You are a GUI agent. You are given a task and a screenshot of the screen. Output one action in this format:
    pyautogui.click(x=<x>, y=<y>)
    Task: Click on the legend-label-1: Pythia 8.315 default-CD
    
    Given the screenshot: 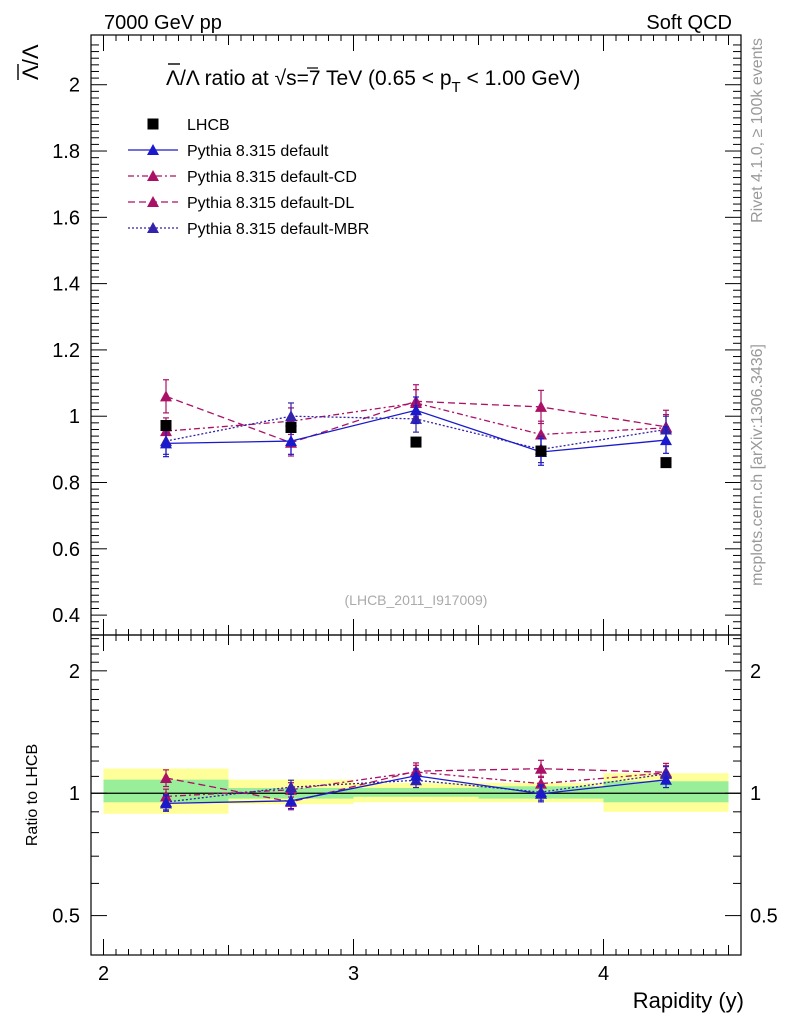 What is the action you would take?
    pyautogui.click(x=272, y=177)
    